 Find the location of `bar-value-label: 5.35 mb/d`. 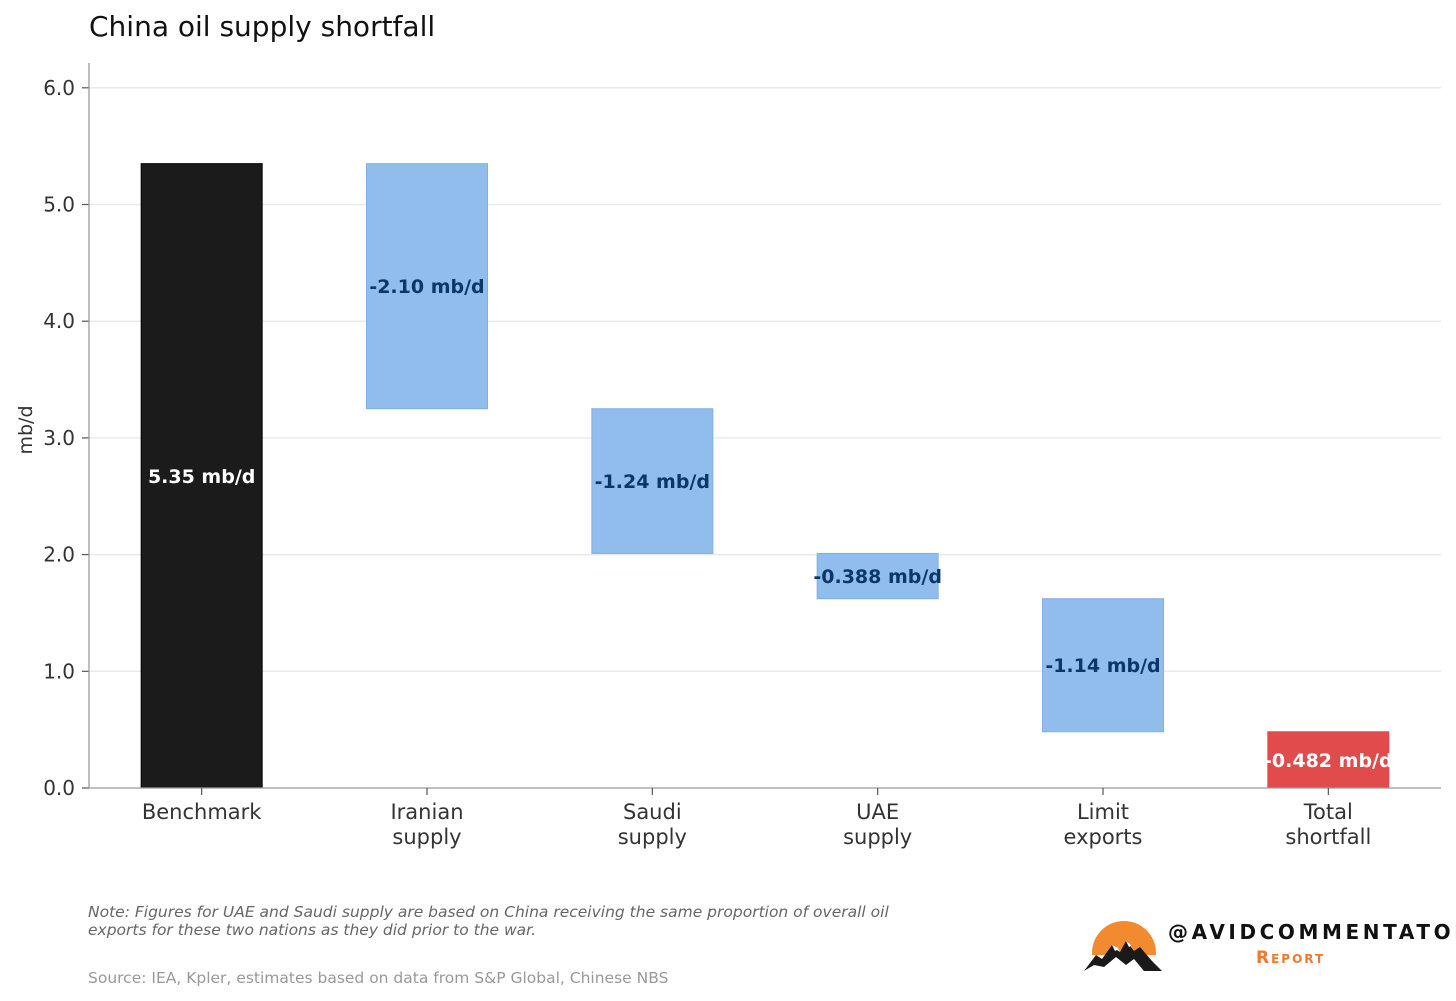

bar-value-label: 5.35 mb/d is located at coordinates (201, 477).